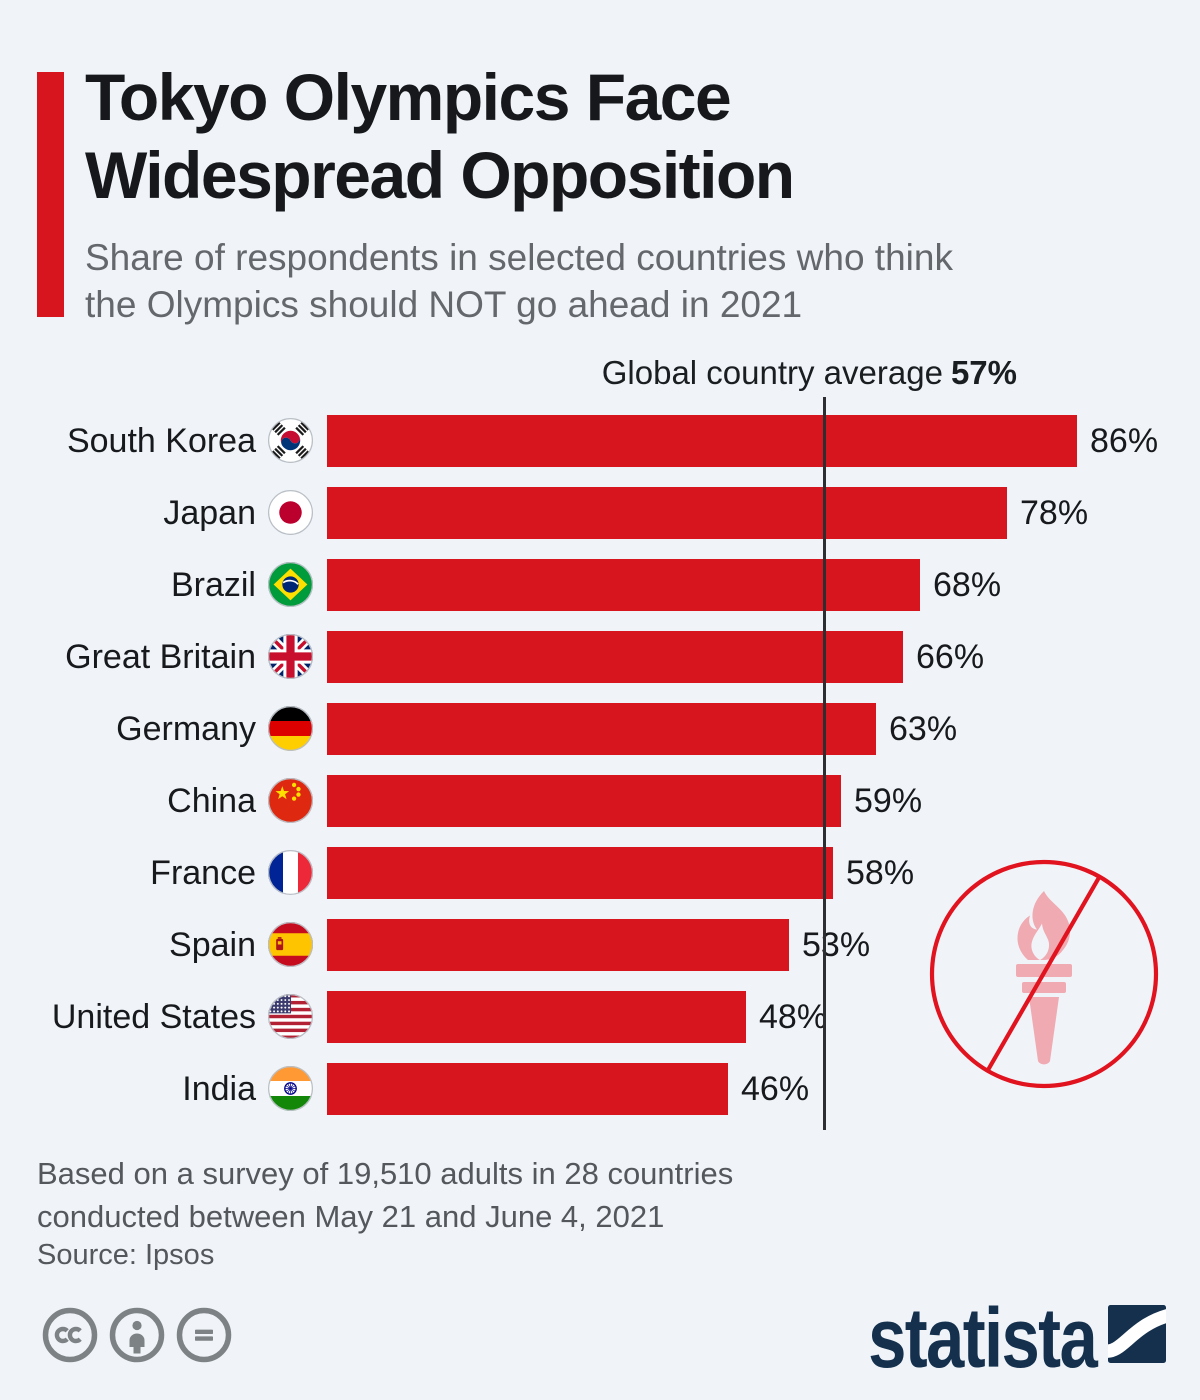 This screenshot has height=1400, width=1200. Describe the element at coordinates (290, 1088) in the screenshot. I see `flag-icon-india` at that location.